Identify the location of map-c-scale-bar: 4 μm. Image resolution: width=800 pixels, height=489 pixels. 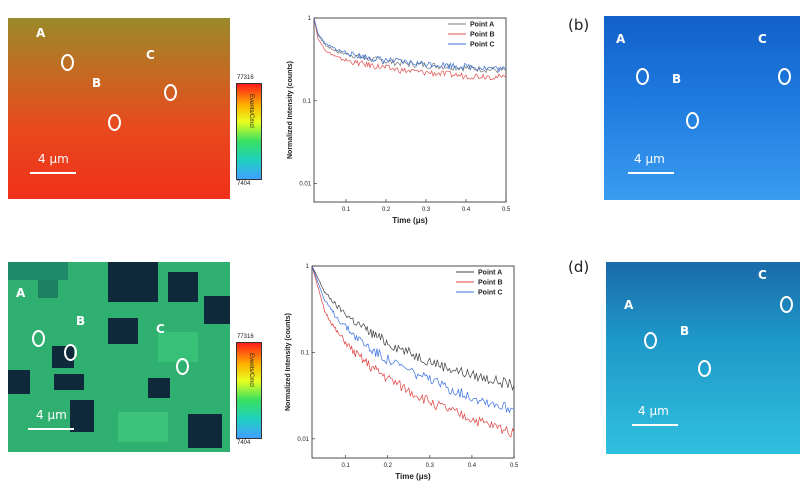
(53, 421).